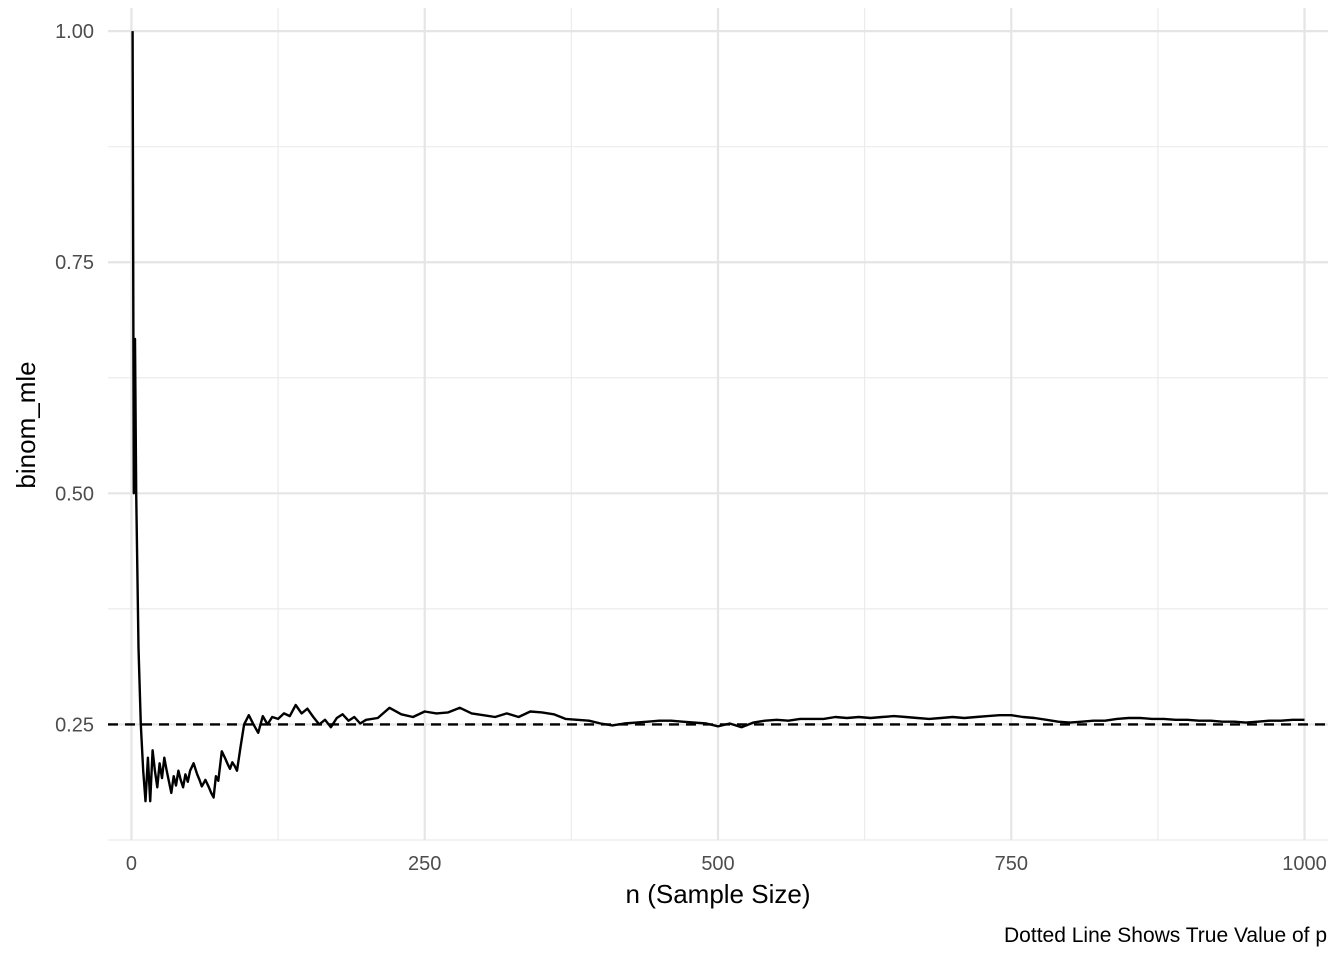 The image size is (1344, 960). I want to click on y-axis-title: binom_mle, so click(26, 424).